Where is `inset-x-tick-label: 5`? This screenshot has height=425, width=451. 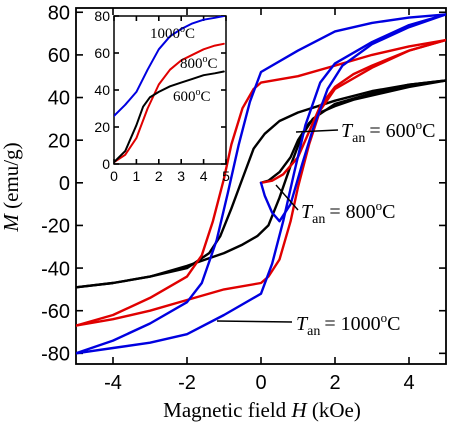
inset-x-tick-label: 5 is located at coordinates (226, 176).